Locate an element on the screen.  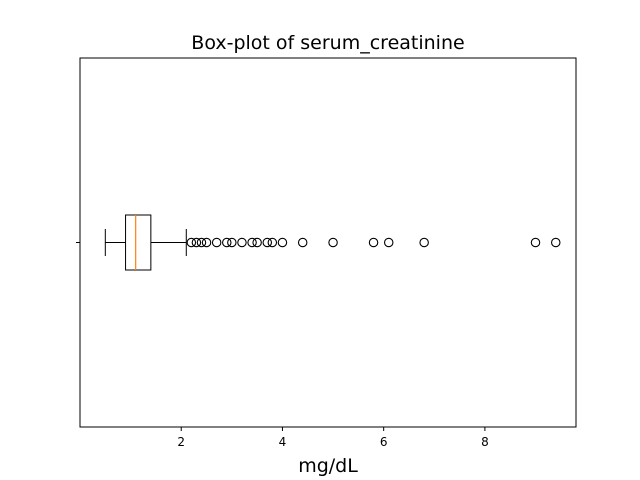
plot-area is located at coordinates (332, 242).